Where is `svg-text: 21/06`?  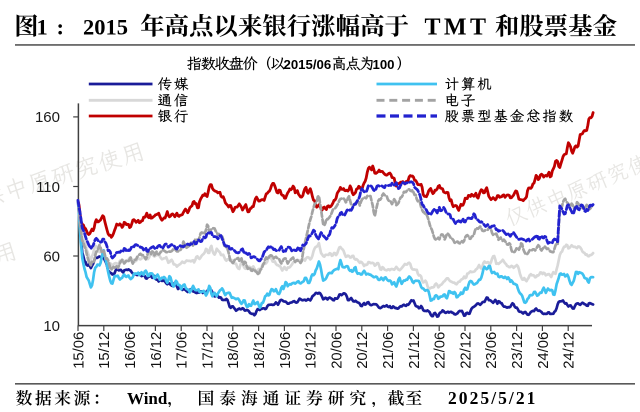
svg-text: 21/06 is located at coordinates (389, 350).